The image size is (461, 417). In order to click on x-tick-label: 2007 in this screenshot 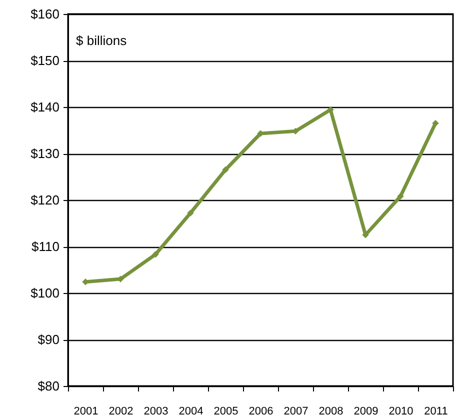, I will do `click(296, 411)`.